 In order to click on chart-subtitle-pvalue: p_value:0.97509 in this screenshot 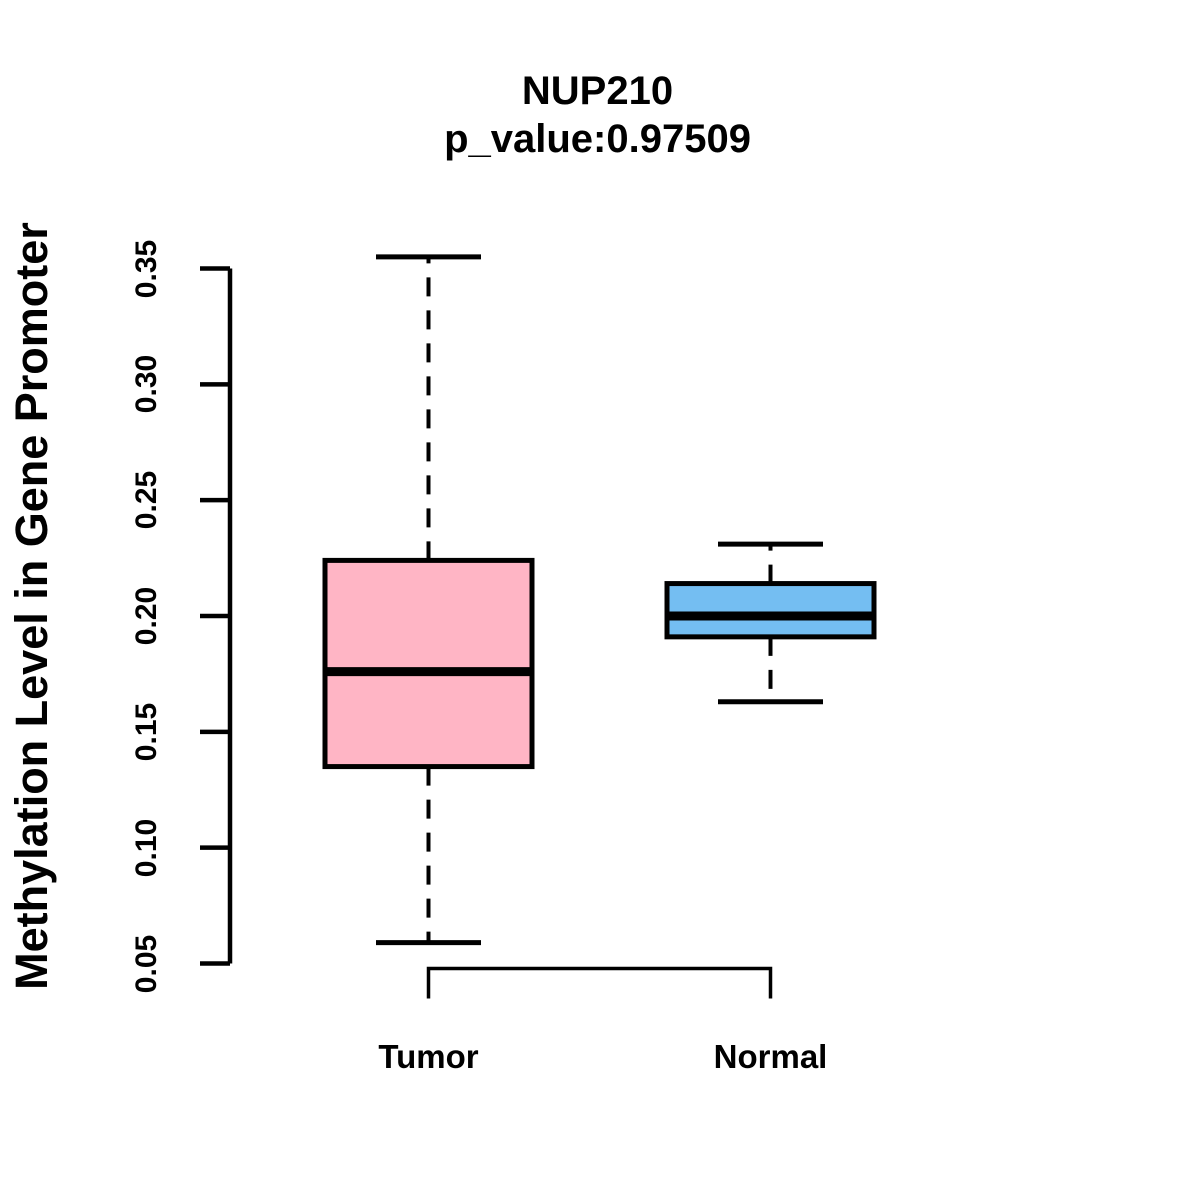, I will do `click(597, 139)`.